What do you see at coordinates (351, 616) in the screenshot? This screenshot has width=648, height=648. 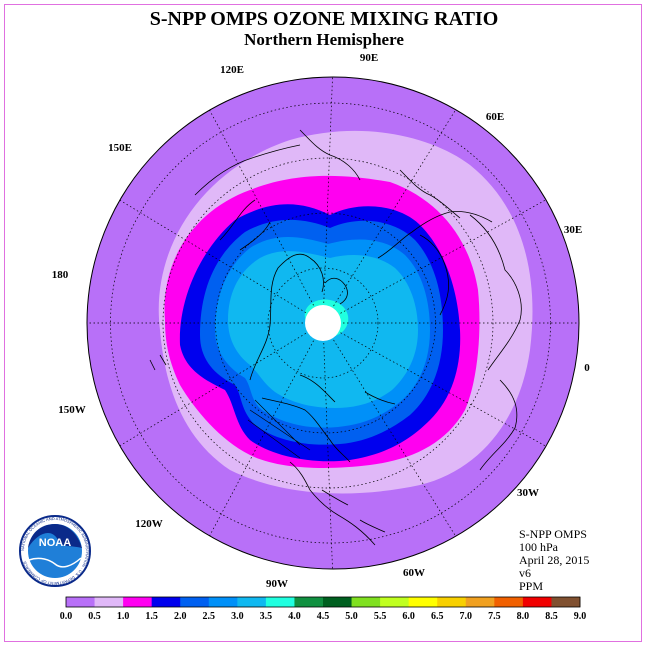 I see `colorbar-tick-label: 5.0` at bounding box center [351, 616].